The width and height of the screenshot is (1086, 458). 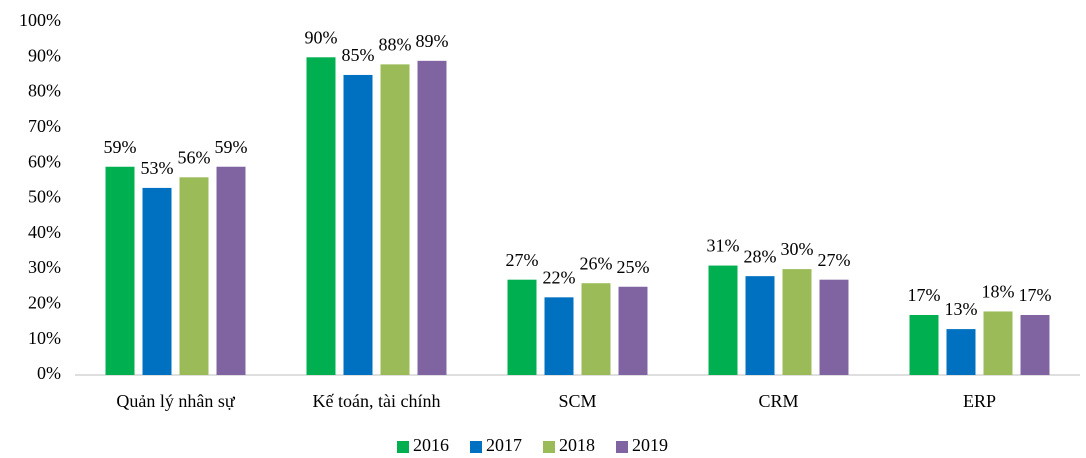 What do you see at coordinates (723, 246) in the screenshot?
I see `value-label: 31%` at bounding box center [723, 246].